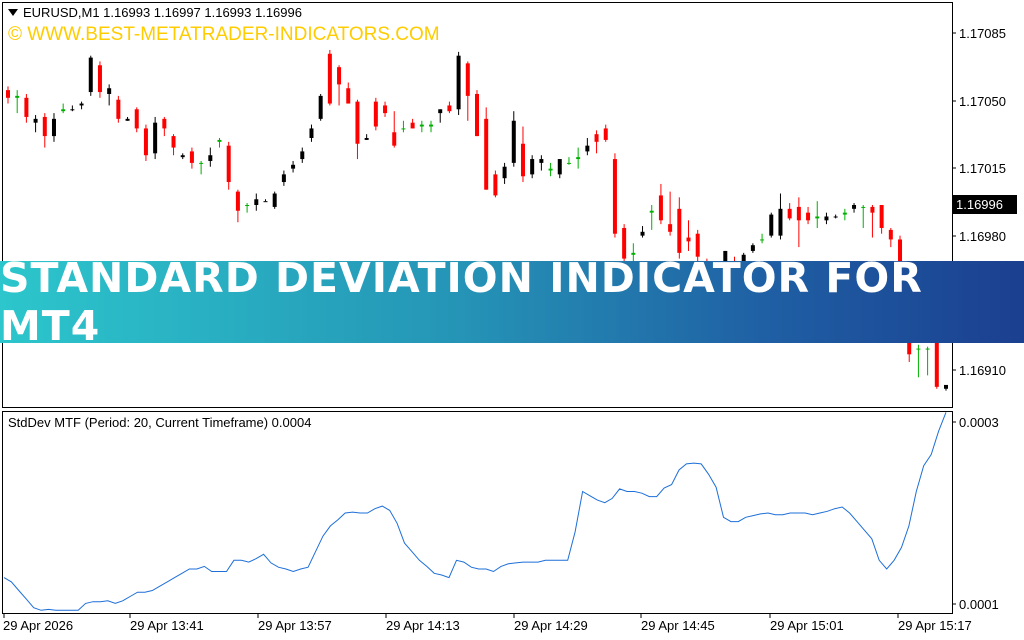  What do you see at coordinates (461, 302) in the screenshot?
I see `banner-title: STANDARD DEVIATION INDICATOR FOR MT4` at bounding box center [461, 302].